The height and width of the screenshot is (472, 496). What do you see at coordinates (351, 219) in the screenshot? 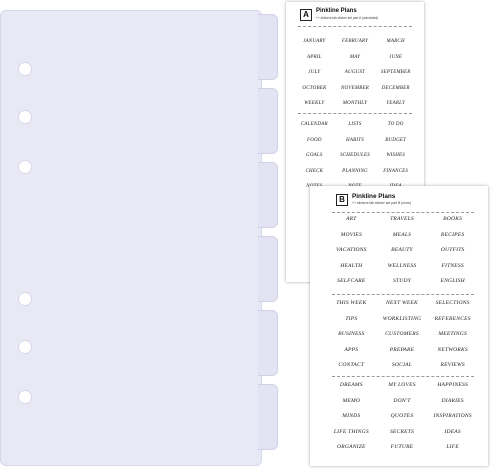
I see `sticker-label: ART` at bounding box center [351, 219].